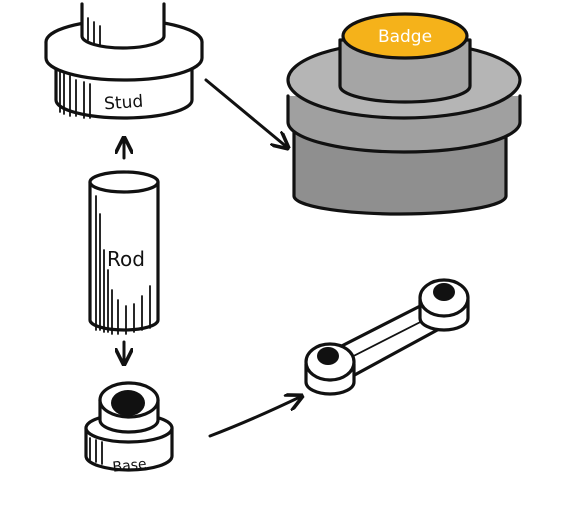 The height and width of the screenshot is (506, 573). What do you see at coordinates (126, 259) in the screenshot?
I see `rod-label: Rod` at bounding box center [126, 259].